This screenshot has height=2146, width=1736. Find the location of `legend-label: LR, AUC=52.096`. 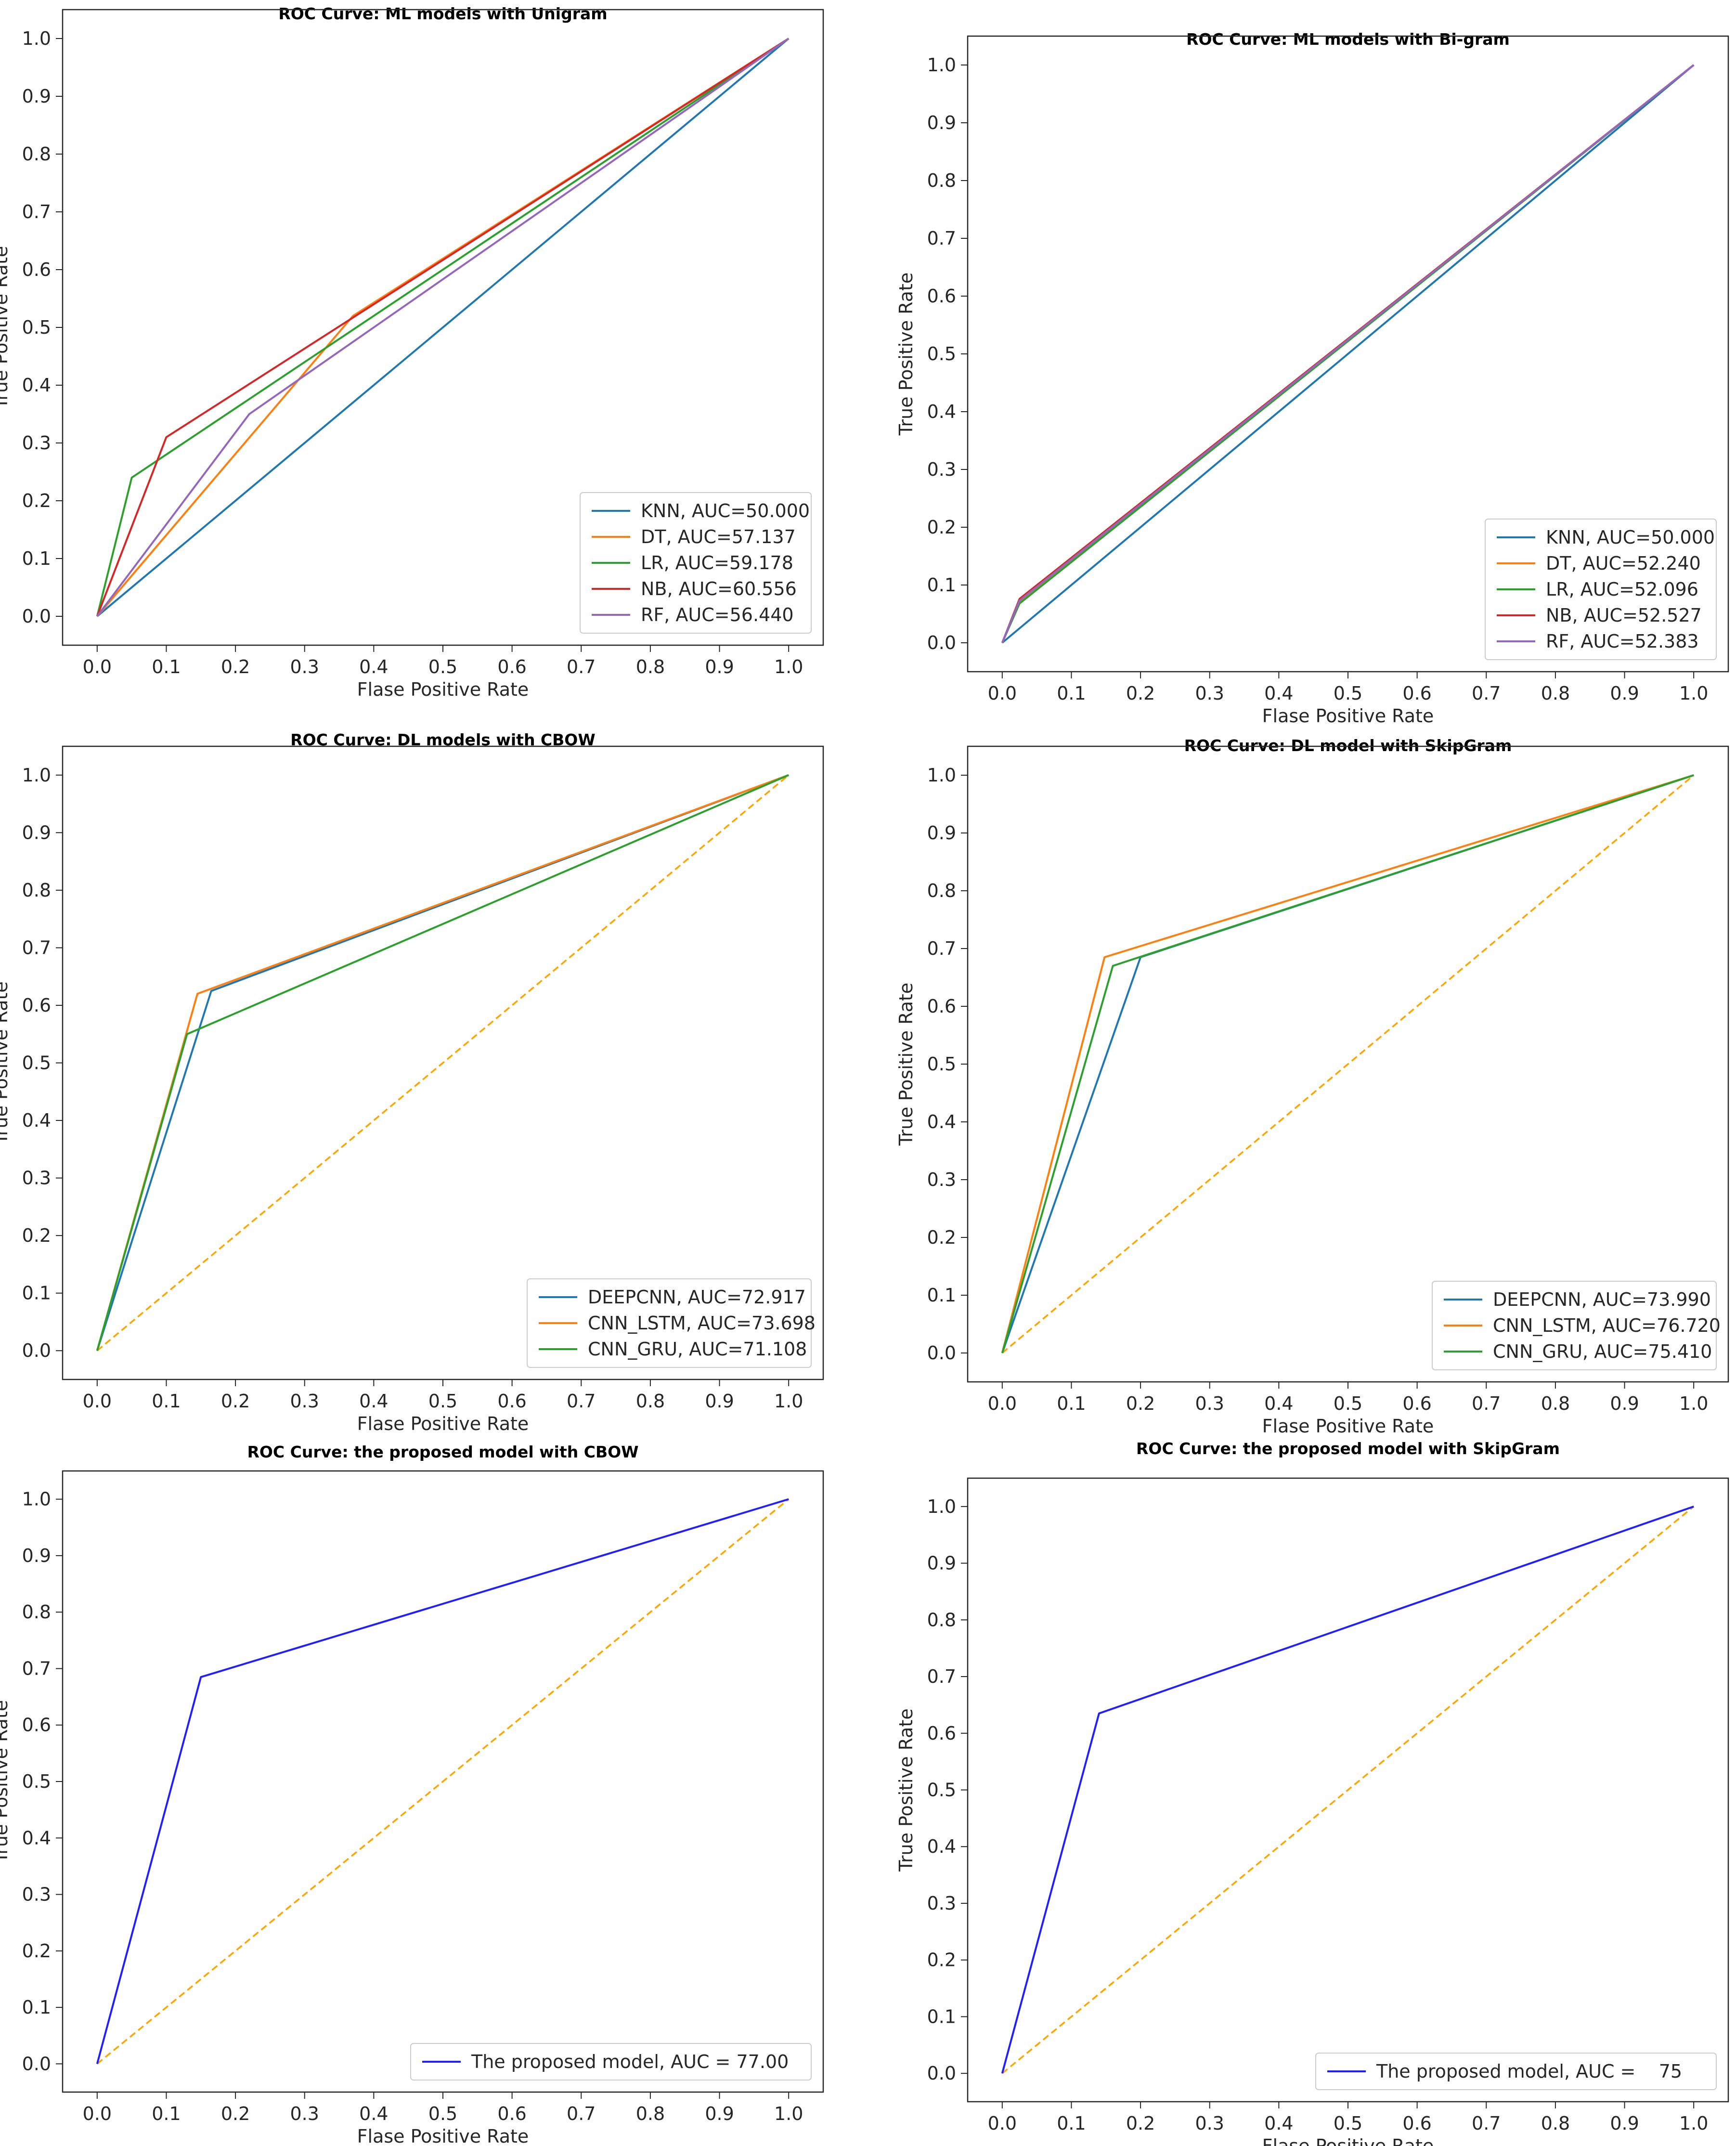

legend-label: LR, AUC=52.096 is located at coordinates (1622, 589).